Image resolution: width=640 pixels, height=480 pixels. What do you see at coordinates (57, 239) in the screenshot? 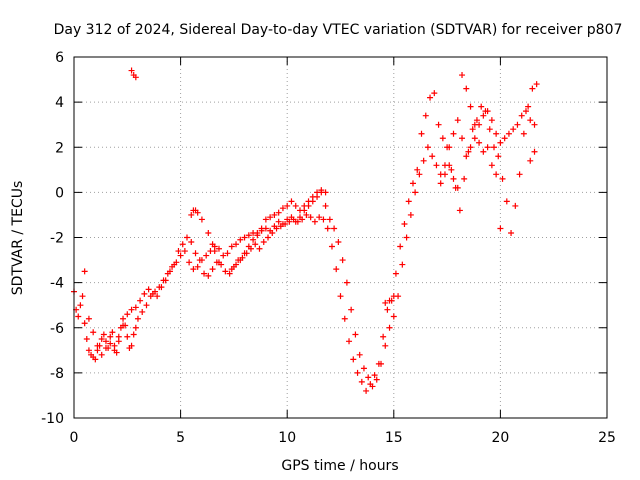
I see `y-tick-label: -2` at bounding box center [57, 239].